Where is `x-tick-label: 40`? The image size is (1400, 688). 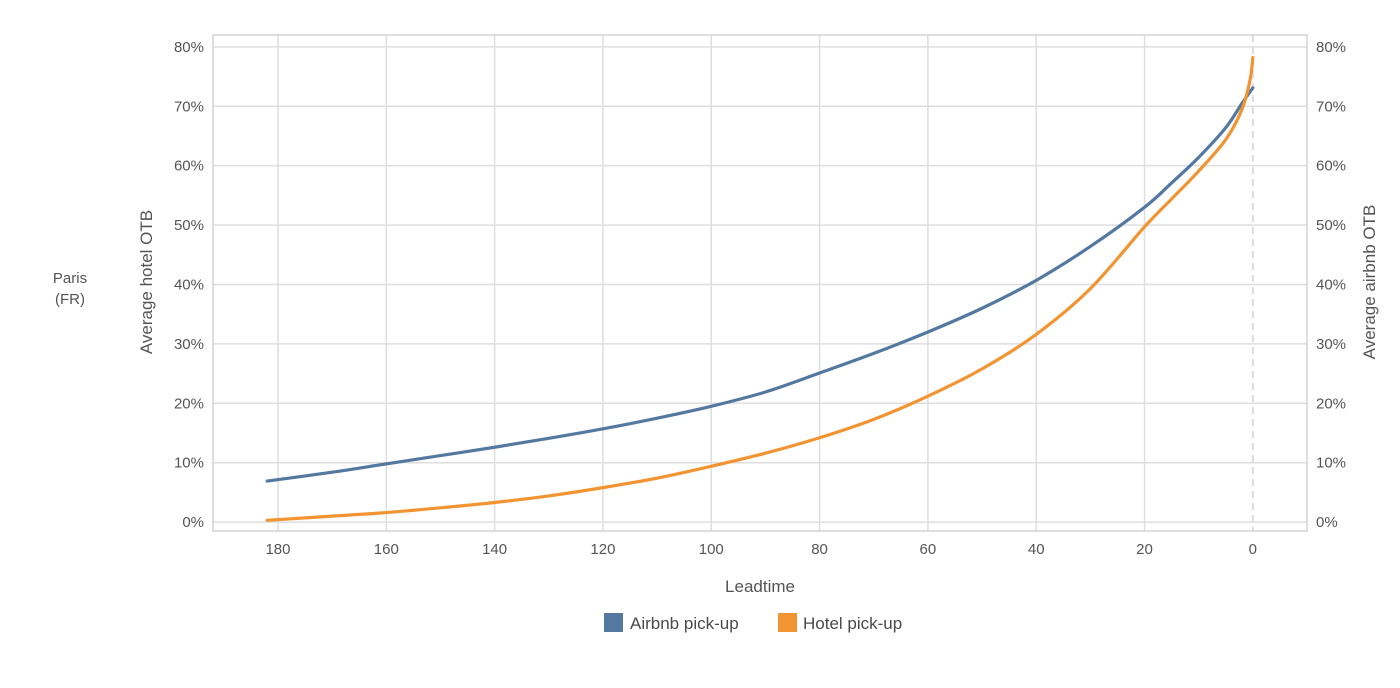 x-tick-label: 40 is located at coordinates (1036, 549).